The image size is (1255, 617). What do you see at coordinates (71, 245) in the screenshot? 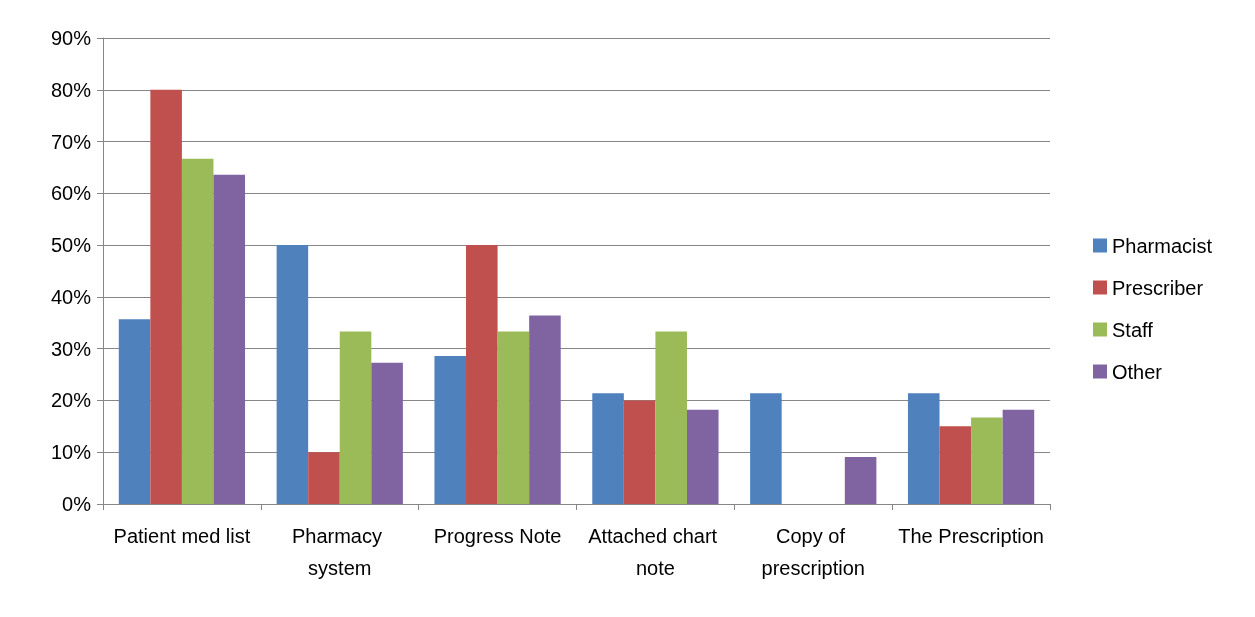
I see `y-tick-label: 50%` at bounding box center [71, 245].